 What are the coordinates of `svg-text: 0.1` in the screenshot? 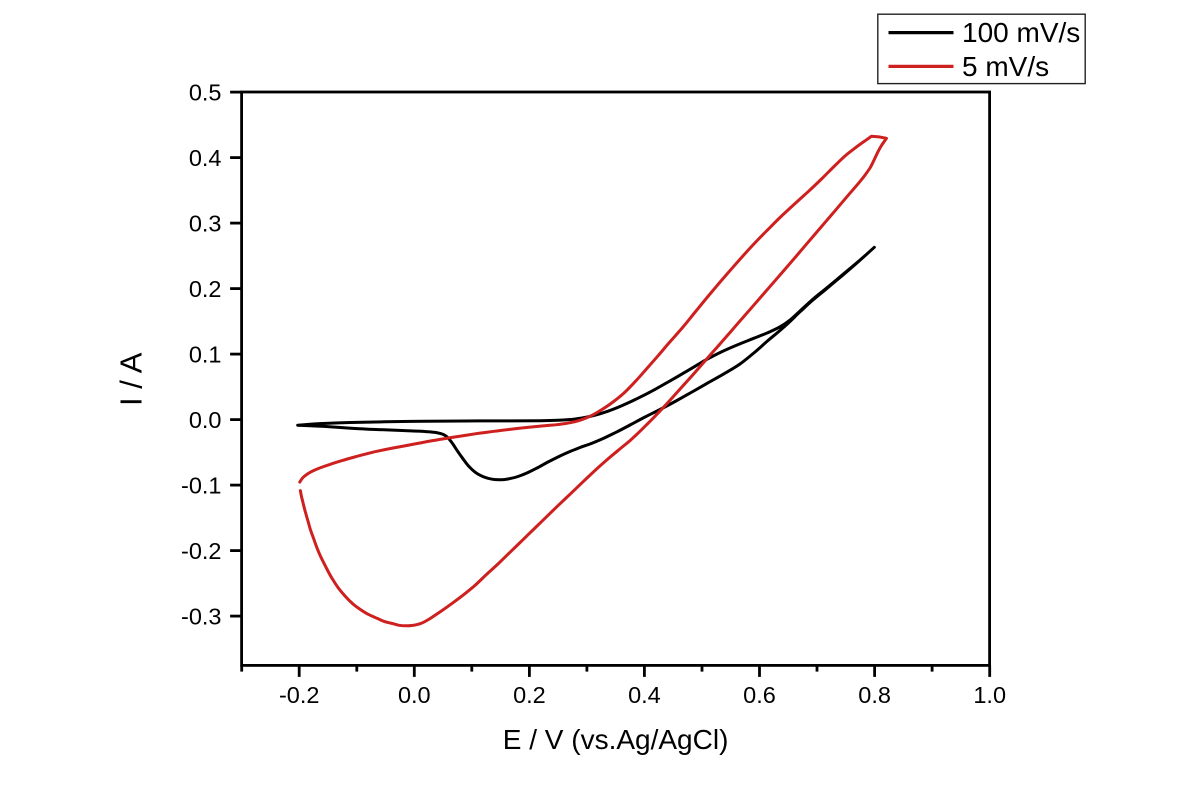 It's located at (205, 354).